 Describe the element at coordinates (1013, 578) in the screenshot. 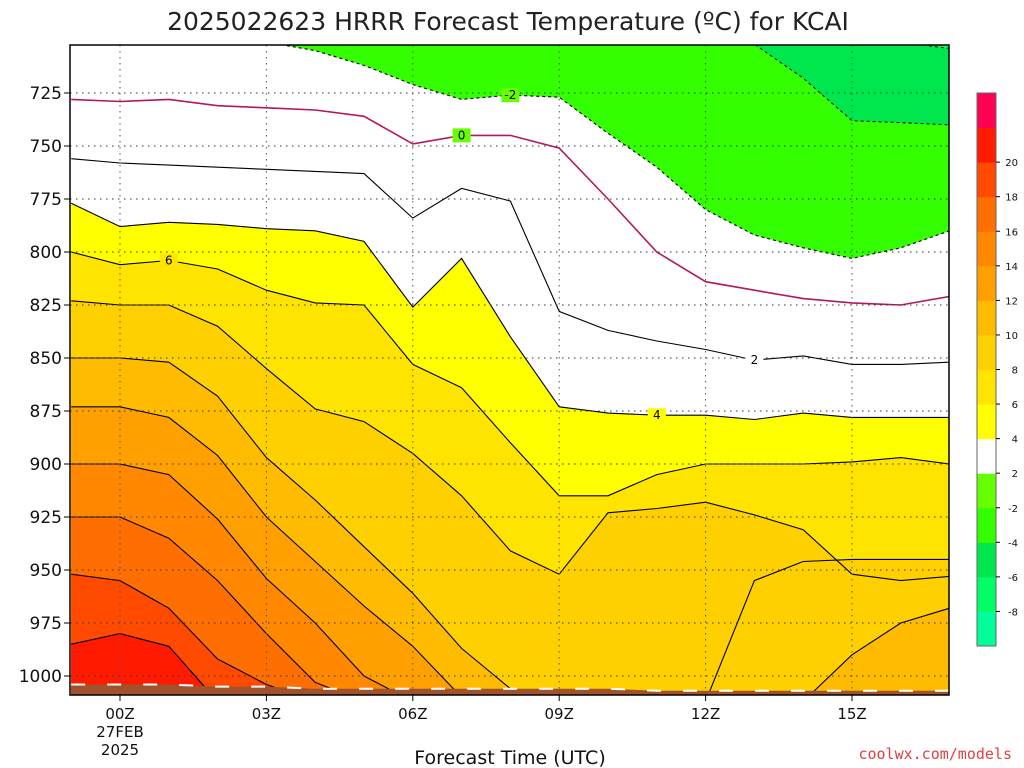

I see `colorbar-tick-label: -6` at that location.